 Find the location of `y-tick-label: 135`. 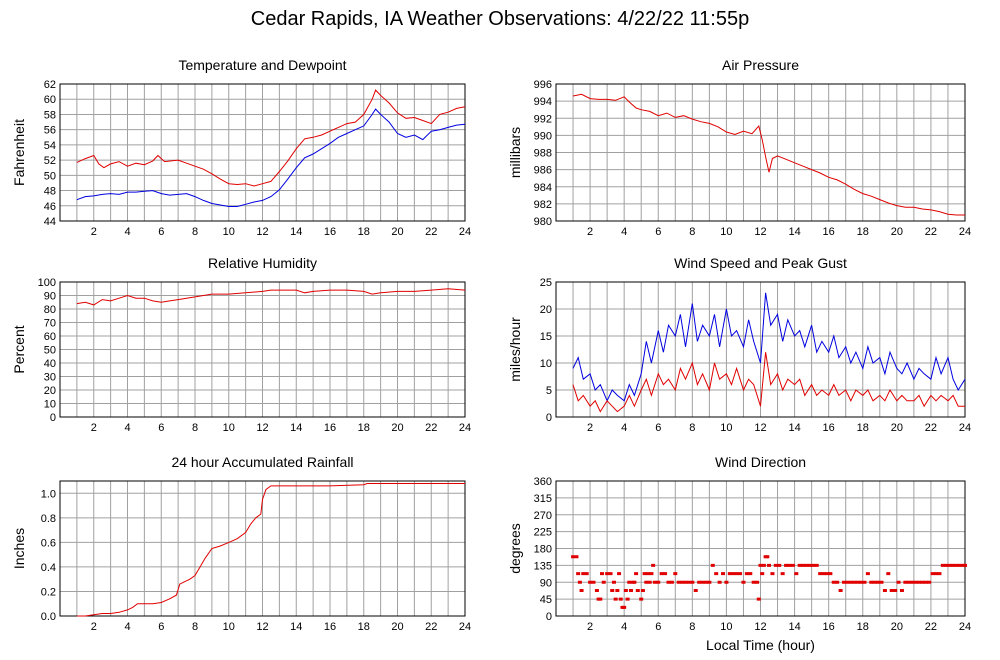

y-tick-label: 135 is located at coordinates (543, 566).